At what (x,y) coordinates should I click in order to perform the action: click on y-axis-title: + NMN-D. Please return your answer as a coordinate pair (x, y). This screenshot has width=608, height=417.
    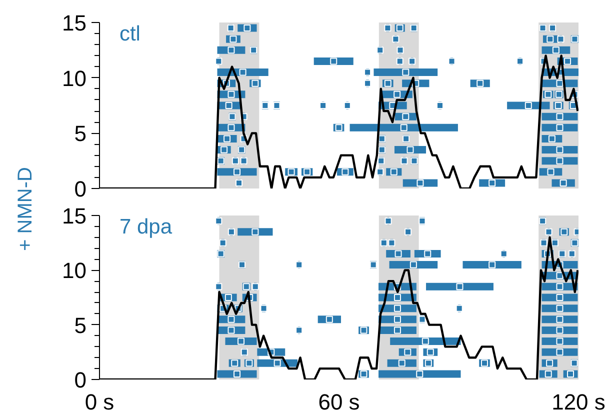
    Looking at the image, I should click on (25, 209).